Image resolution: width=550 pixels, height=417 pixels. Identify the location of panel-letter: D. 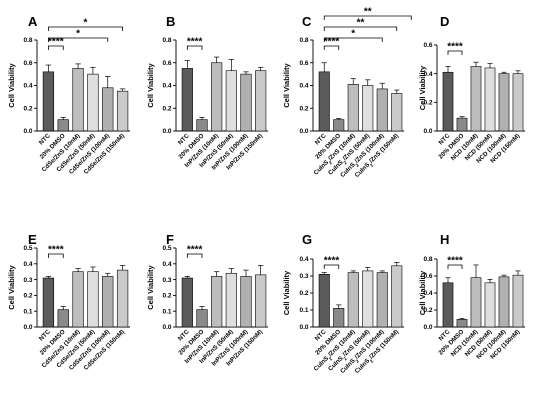
(444, 21).